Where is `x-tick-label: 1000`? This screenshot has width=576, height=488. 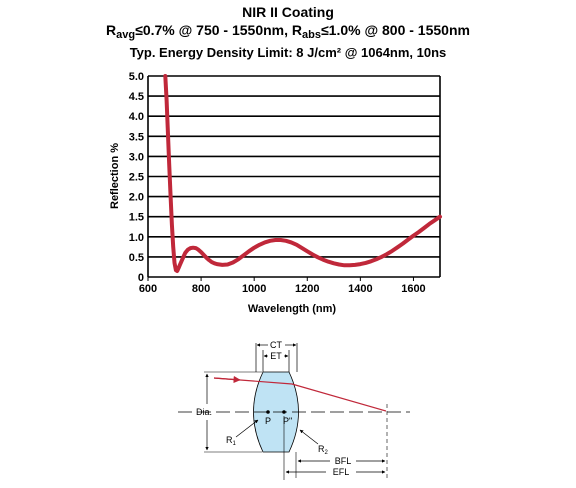
x-tick-label: 1000 is located at coordinates (254, 289).